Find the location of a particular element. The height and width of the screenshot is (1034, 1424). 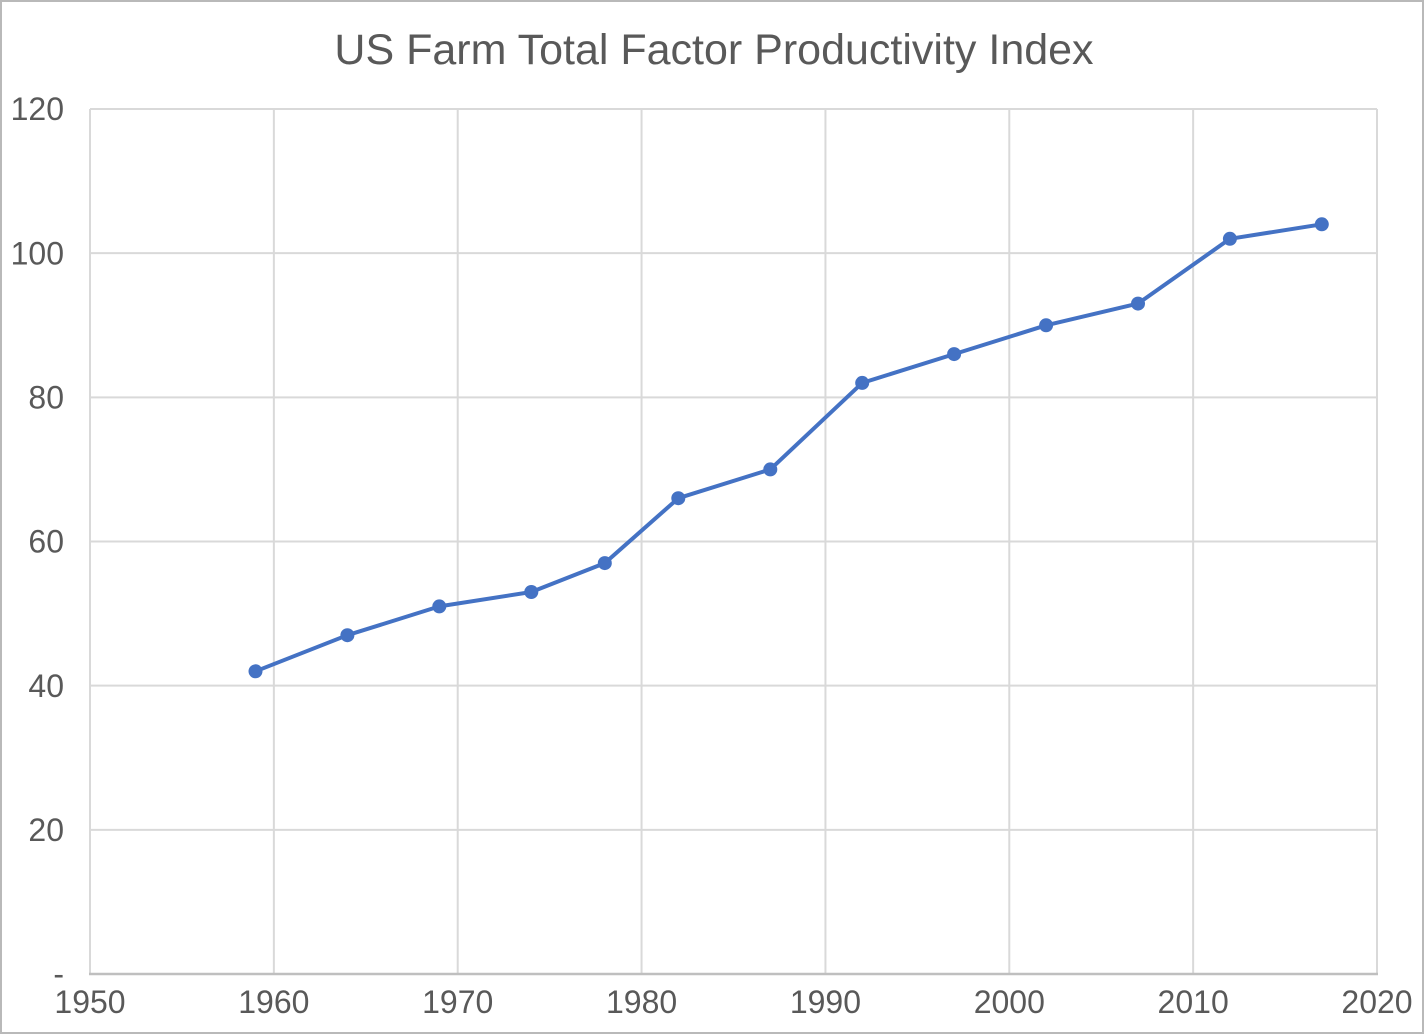

x-axis-tick-label: 1990 is located at coordinates (825, 1002).